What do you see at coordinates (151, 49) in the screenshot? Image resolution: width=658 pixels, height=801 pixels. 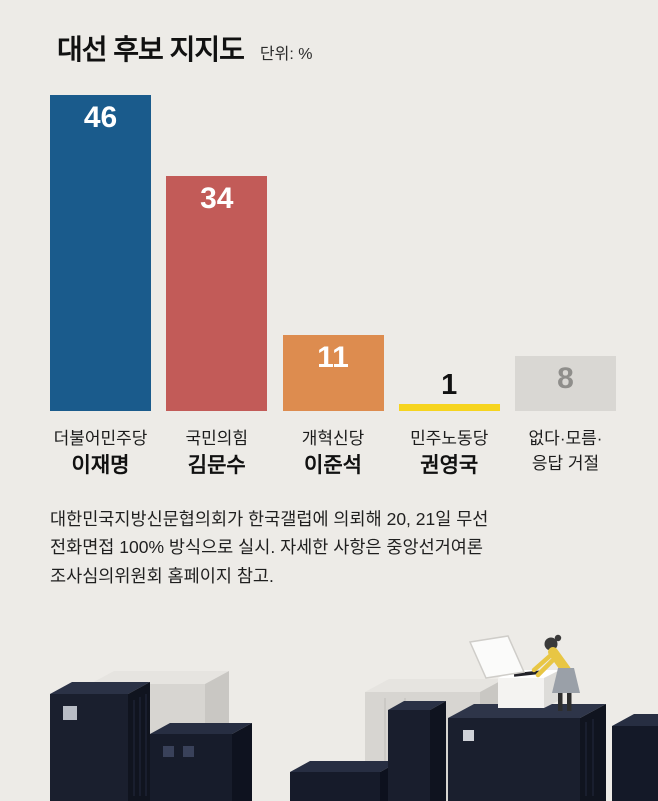 I see `chart-title: 대선 후보 지지도` at bounding box center [151, 49].